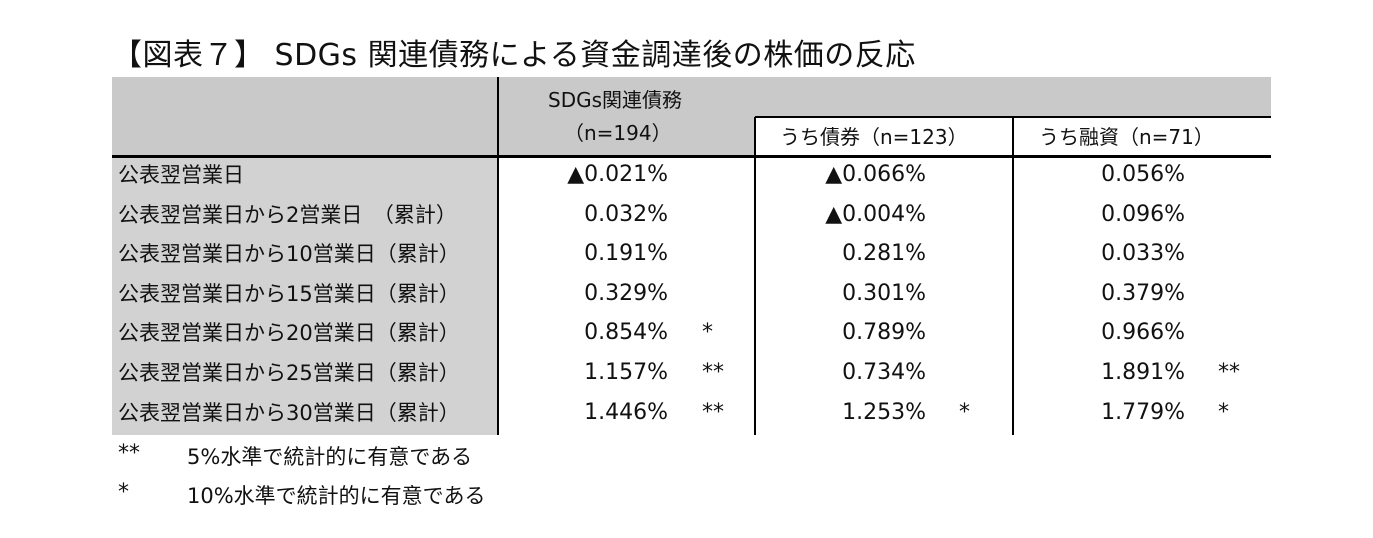  Describe the element at coordinates (615, 100) in the screenshot. I see `main-column-header: SDGs関連債務` at that location.